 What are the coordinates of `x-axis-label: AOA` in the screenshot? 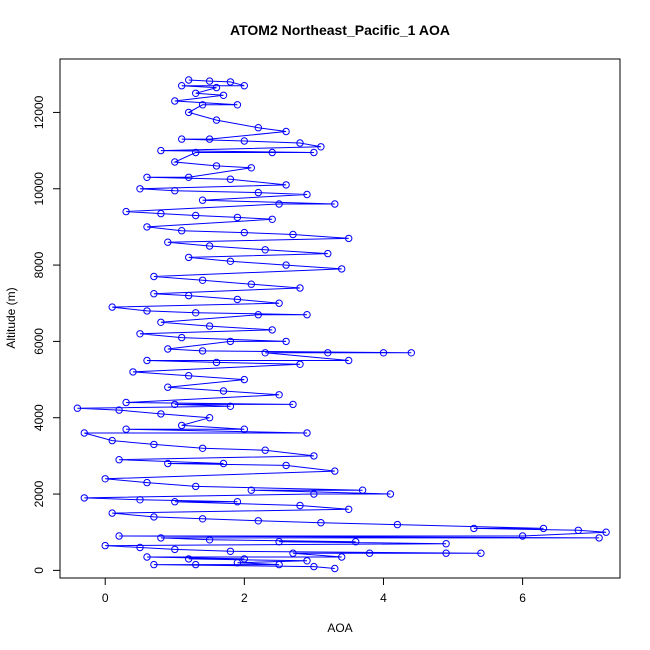 It's located at (339, 628).